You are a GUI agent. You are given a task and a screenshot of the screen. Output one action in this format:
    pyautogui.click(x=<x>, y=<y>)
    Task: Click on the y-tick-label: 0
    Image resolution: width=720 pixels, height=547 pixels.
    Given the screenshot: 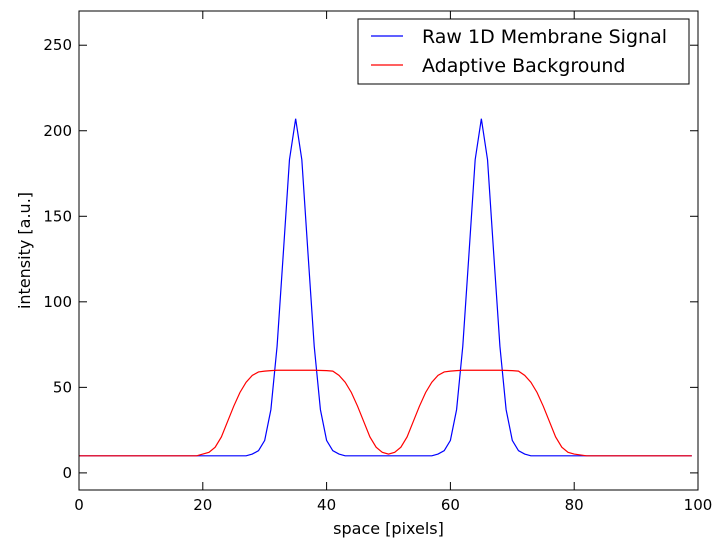 What is the action you would take?
    pyautogui.click(x=67, y=473)
    